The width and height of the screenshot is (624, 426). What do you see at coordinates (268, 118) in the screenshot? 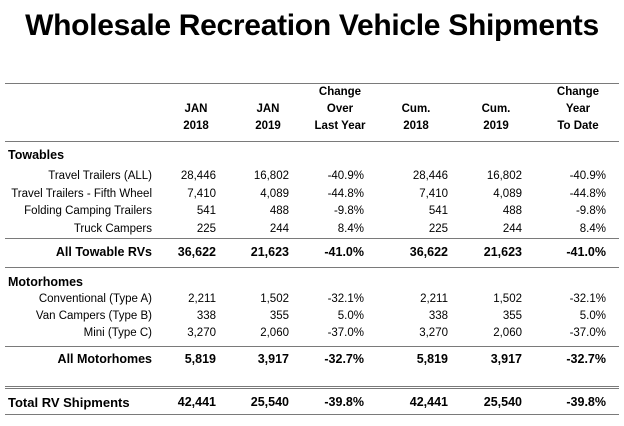
I see `column-header: JAN 2019` at bounding box center [268, 118].